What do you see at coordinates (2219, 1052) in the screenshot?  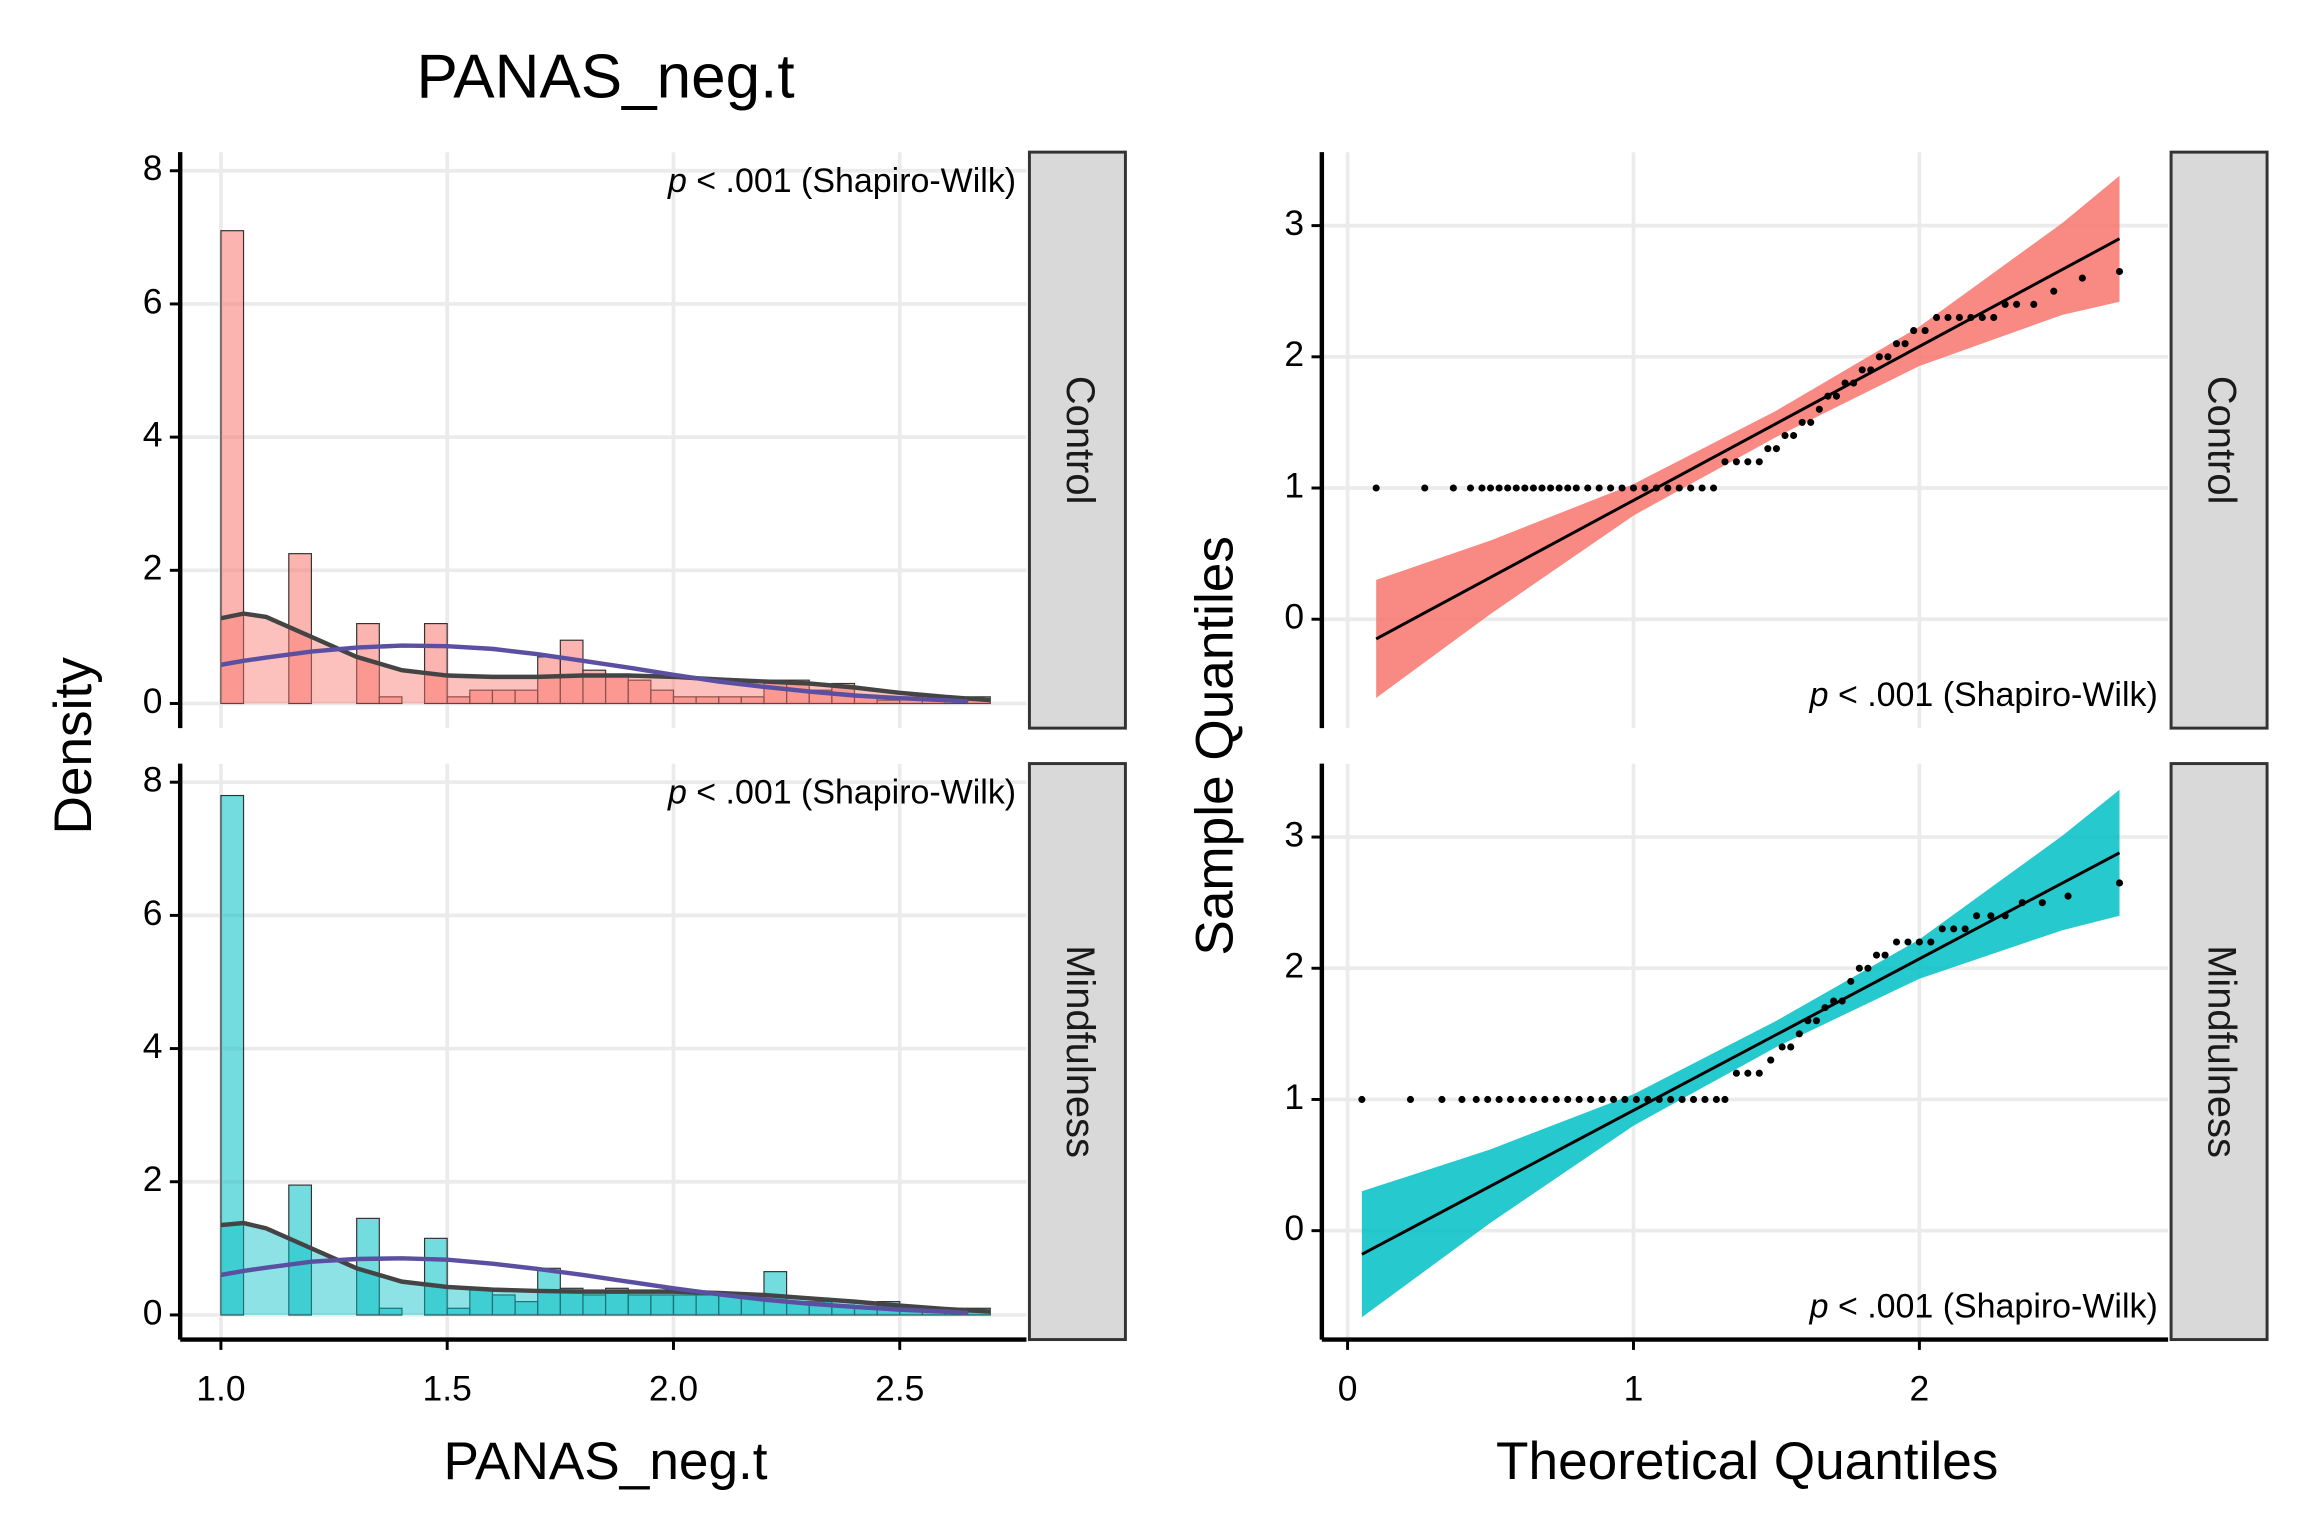 I see `facet-strip` at bounding box center [2219, 1052].